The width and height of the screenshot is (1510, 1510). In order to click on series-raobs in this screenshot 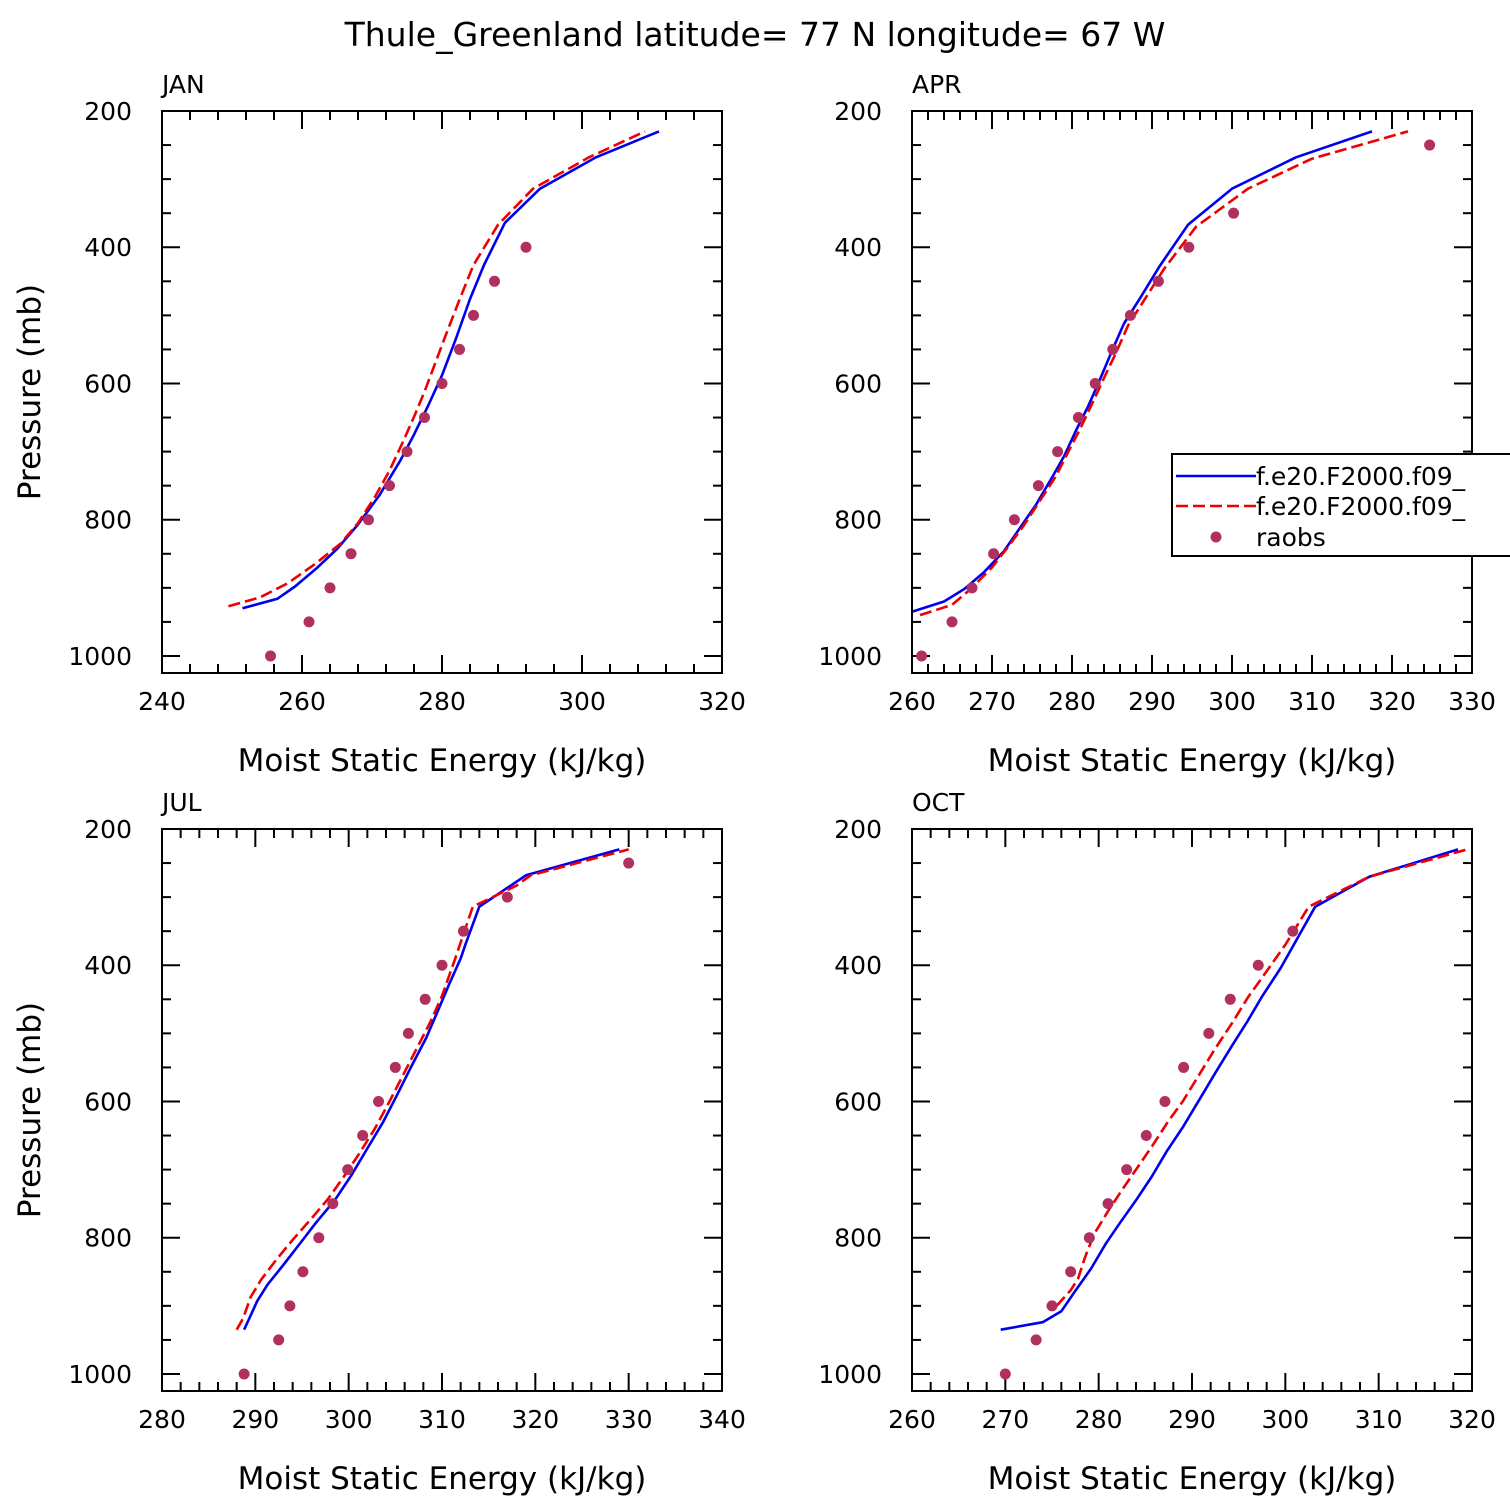, I will do `click(1149, 1152)`.